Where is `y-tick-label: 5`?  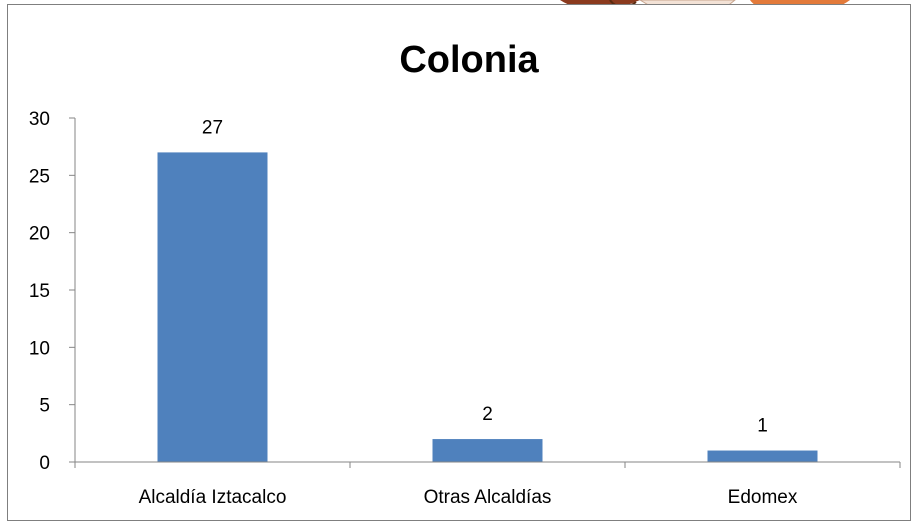 y-tick-label: 5 is located at coordinates (44, 406).